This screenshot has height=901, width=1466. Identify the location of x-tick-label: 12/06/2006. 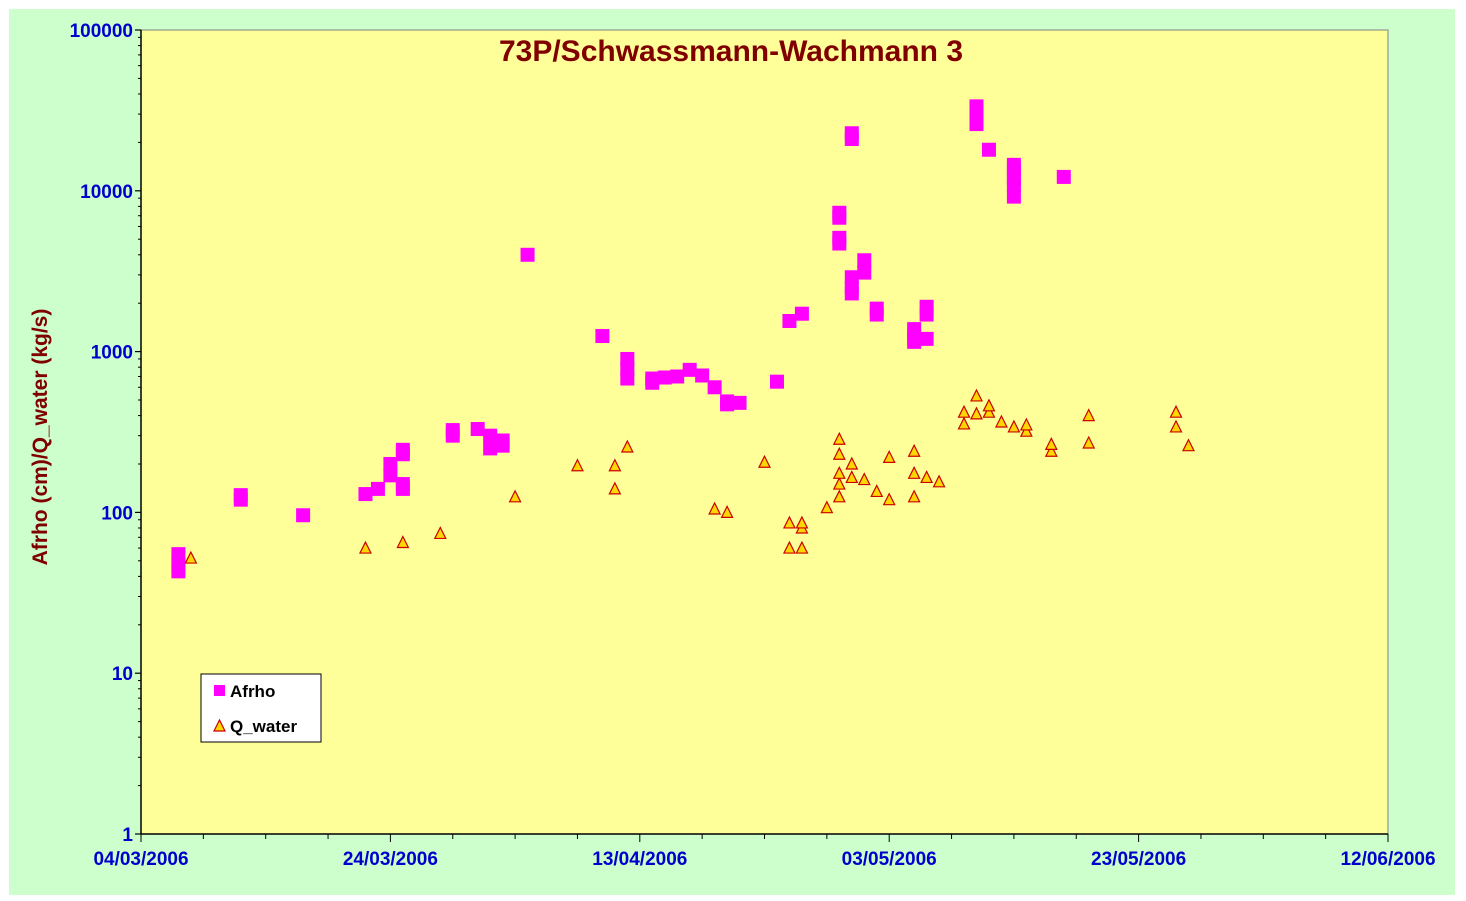
(1387, 859).